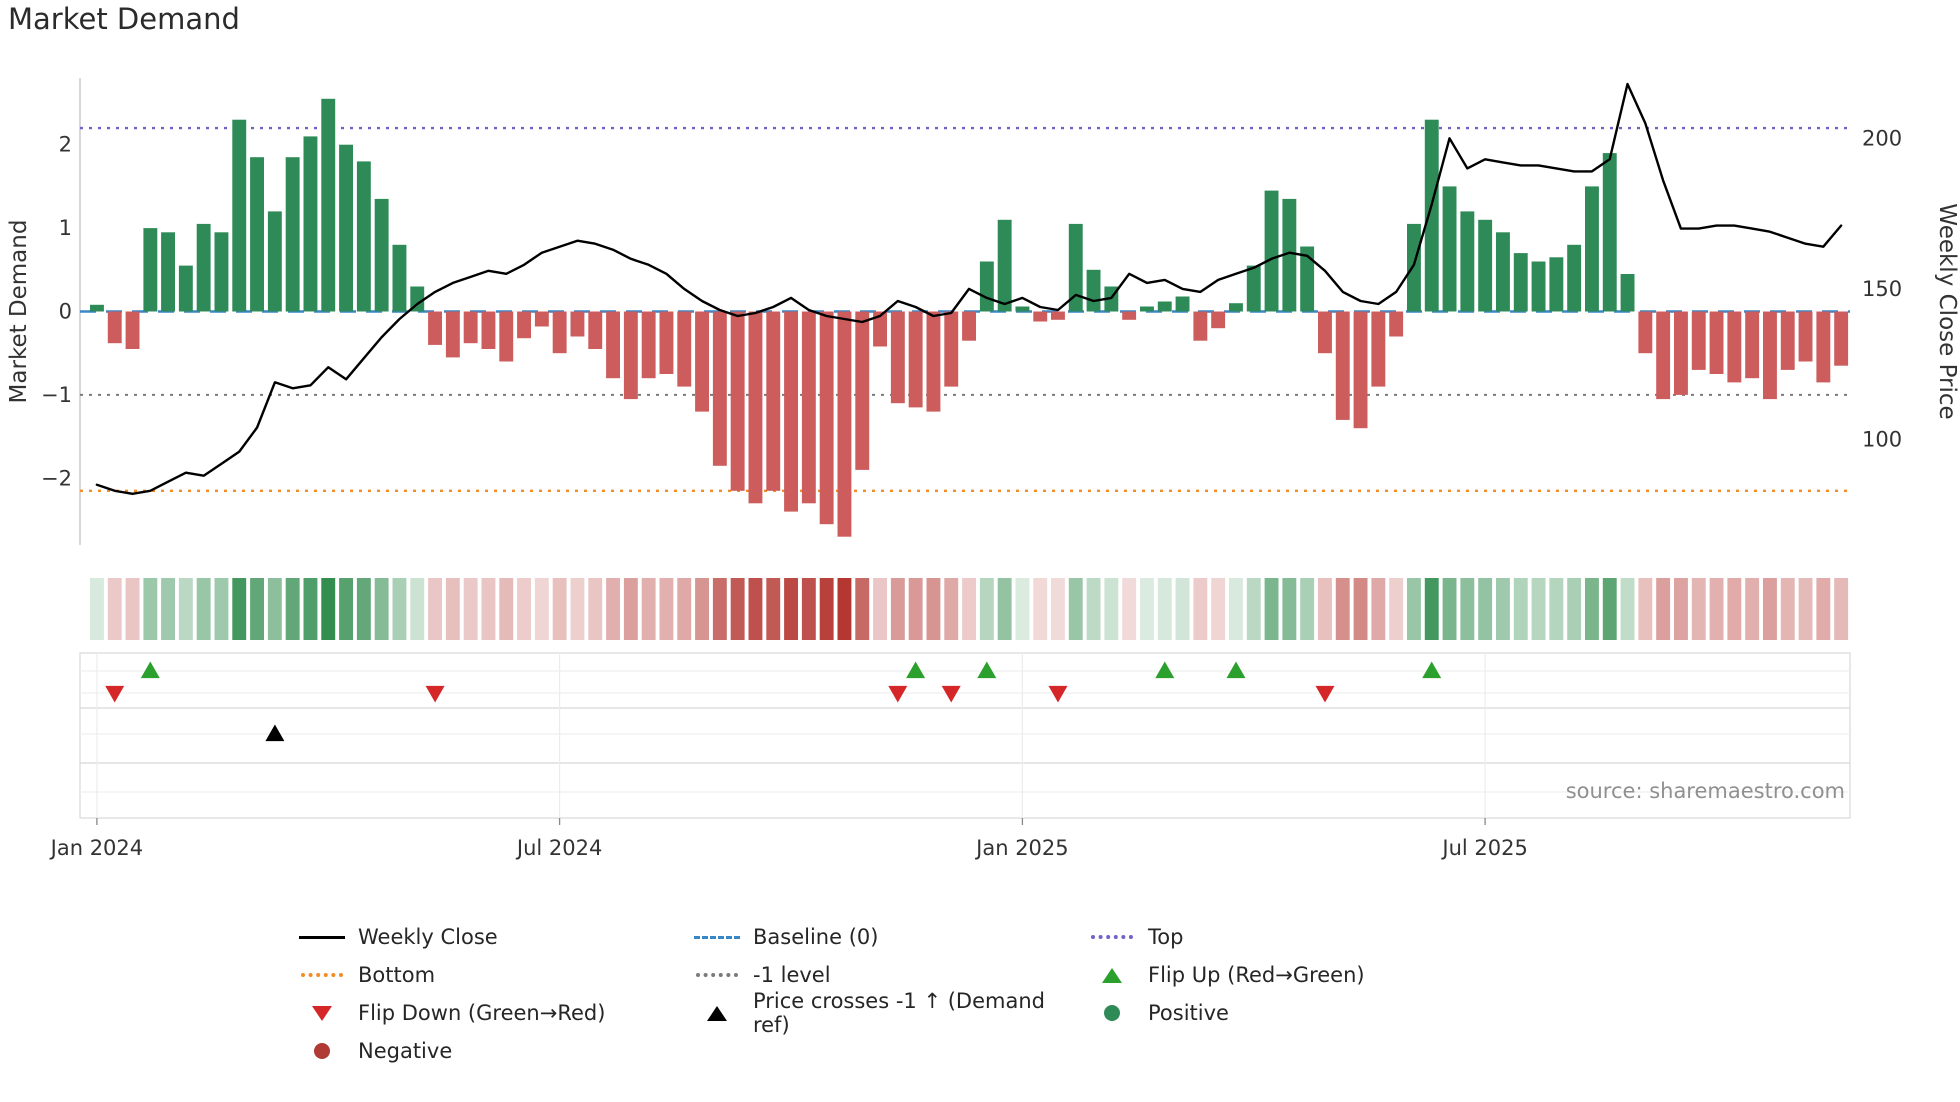  I want to click on legend-item-baseline: Baseline (0), so click(890, 937).